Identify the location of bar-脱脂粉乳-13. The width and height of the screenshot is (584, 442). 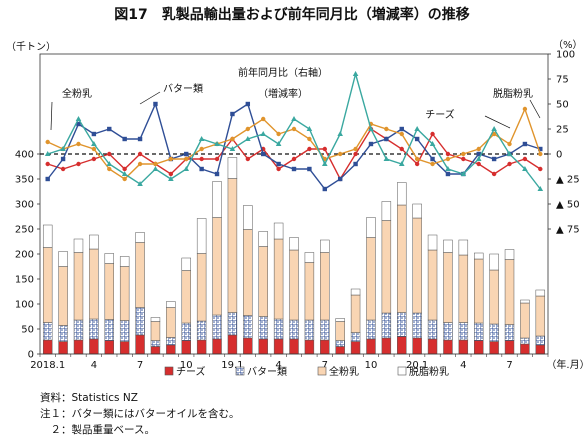
(248, 217).